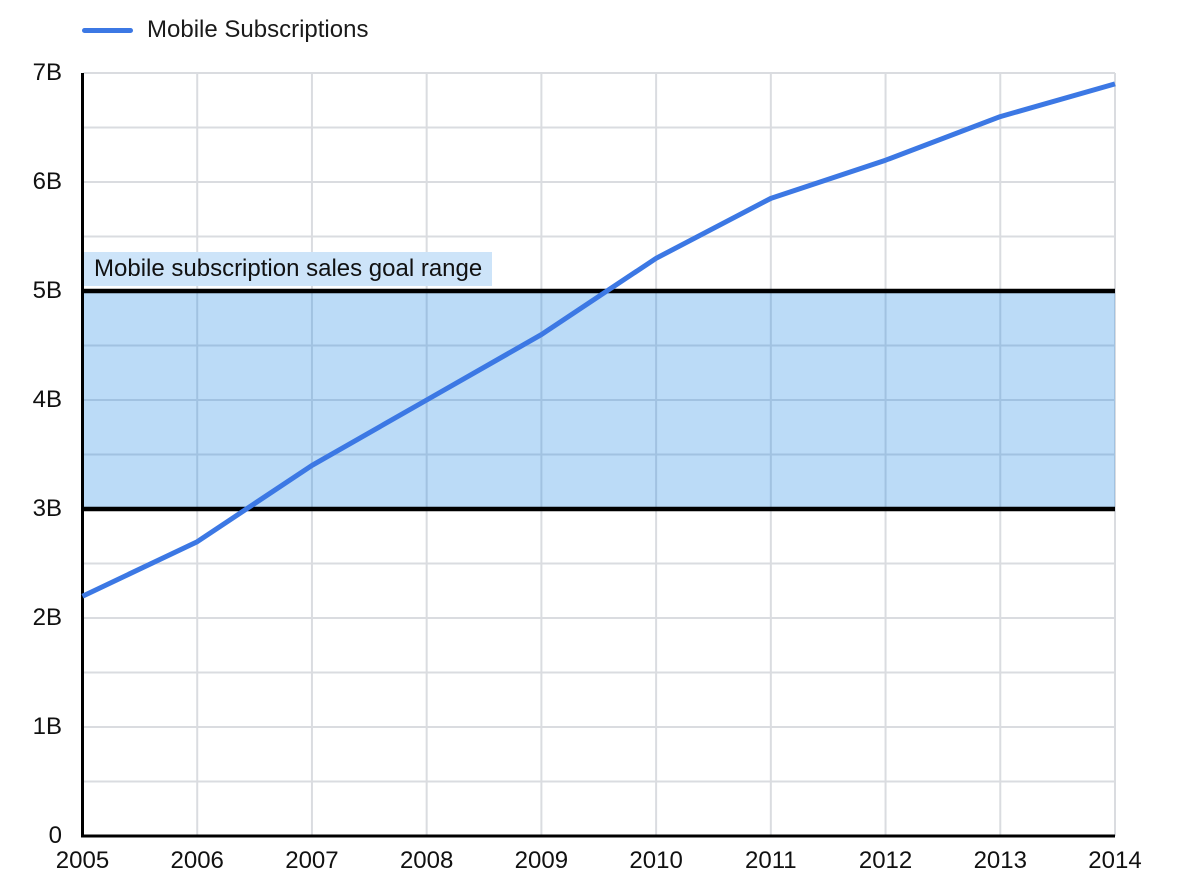 This screenshot has height=894, width=1192. What do you see at coordinates (47, 617) in the screenshot?
I see `y-axis-tick-label: 2B` at bounding box center [47, 617].